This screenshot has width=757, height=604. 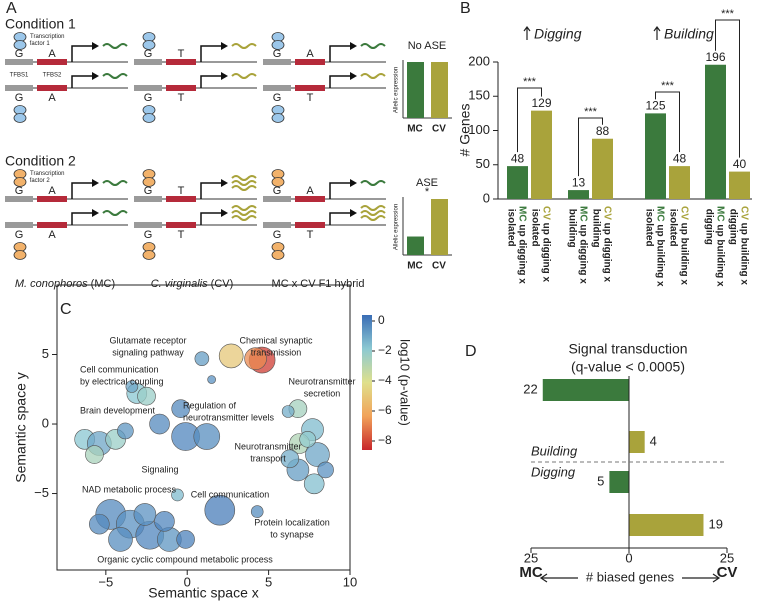 What do you see at coordinates (630, 576) in the screenshot?
I see `x-axis-label: # biased genes` at bounding box center [630, 576].